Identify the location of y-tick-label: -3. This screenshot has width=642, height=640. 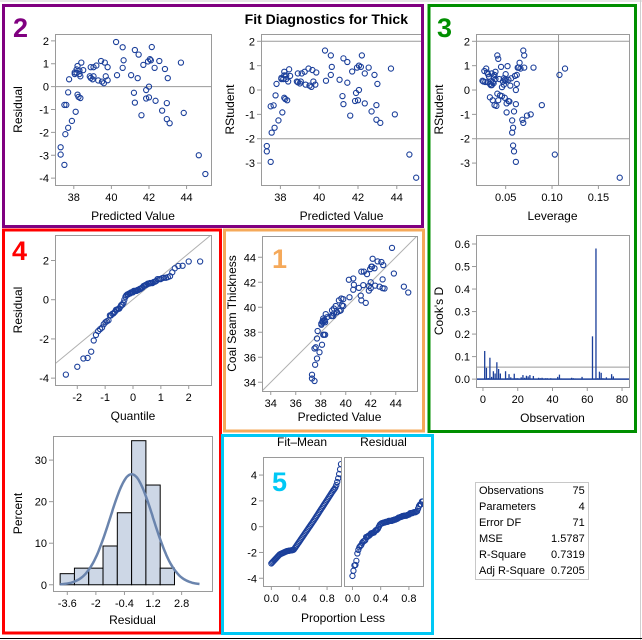
(250, 164).